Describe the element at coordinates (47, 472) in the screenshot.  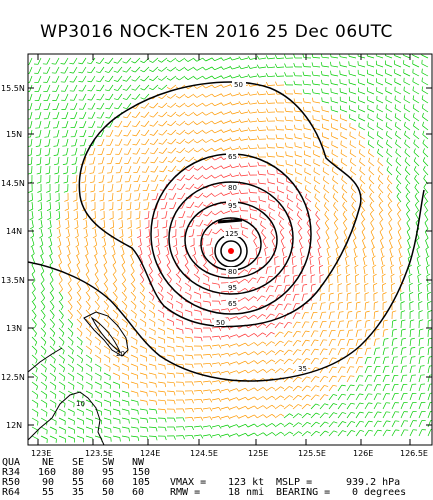
I see `table-cell: 160` at that location.